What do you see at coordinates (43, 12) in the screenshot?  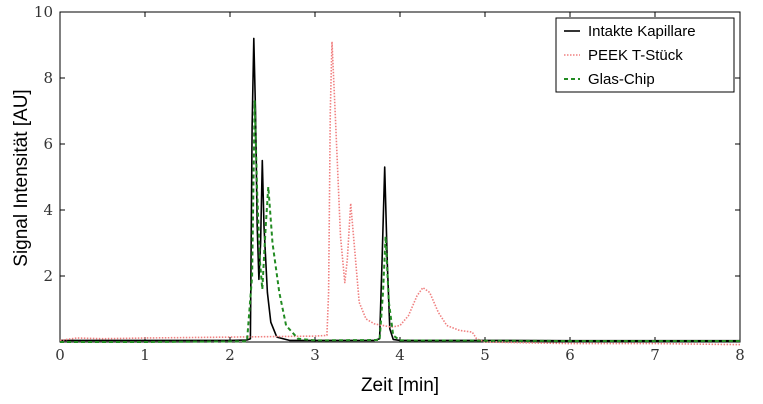 I see `y-tick-label: 10` at bounding box center [43, 12].